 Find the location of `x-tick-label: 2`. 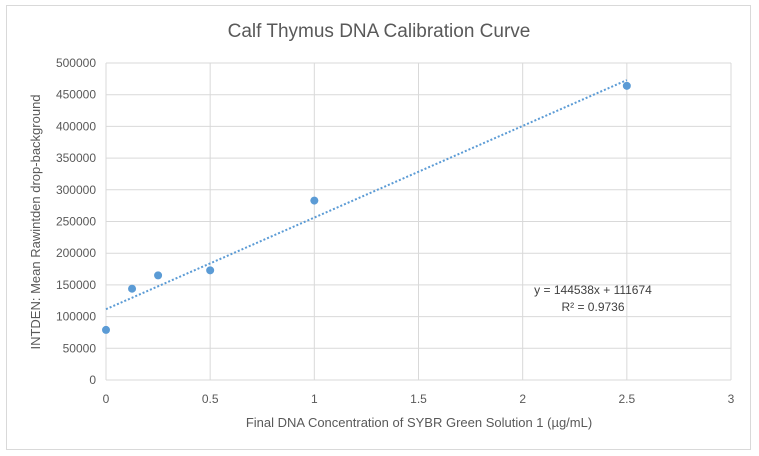

x-tick-label: 2 is located at coordinates (522, 399).